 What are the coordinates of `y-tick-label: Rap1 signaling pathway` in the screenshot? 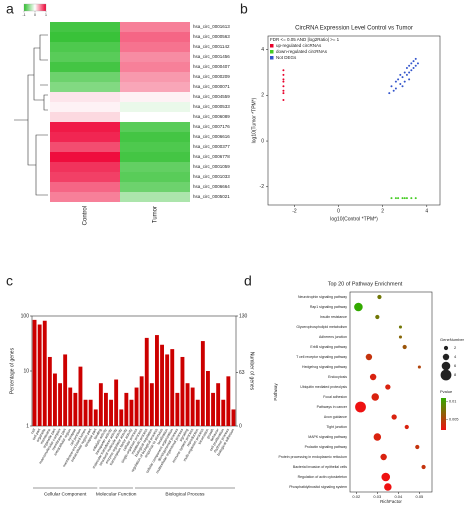 It's located at (328, 307).